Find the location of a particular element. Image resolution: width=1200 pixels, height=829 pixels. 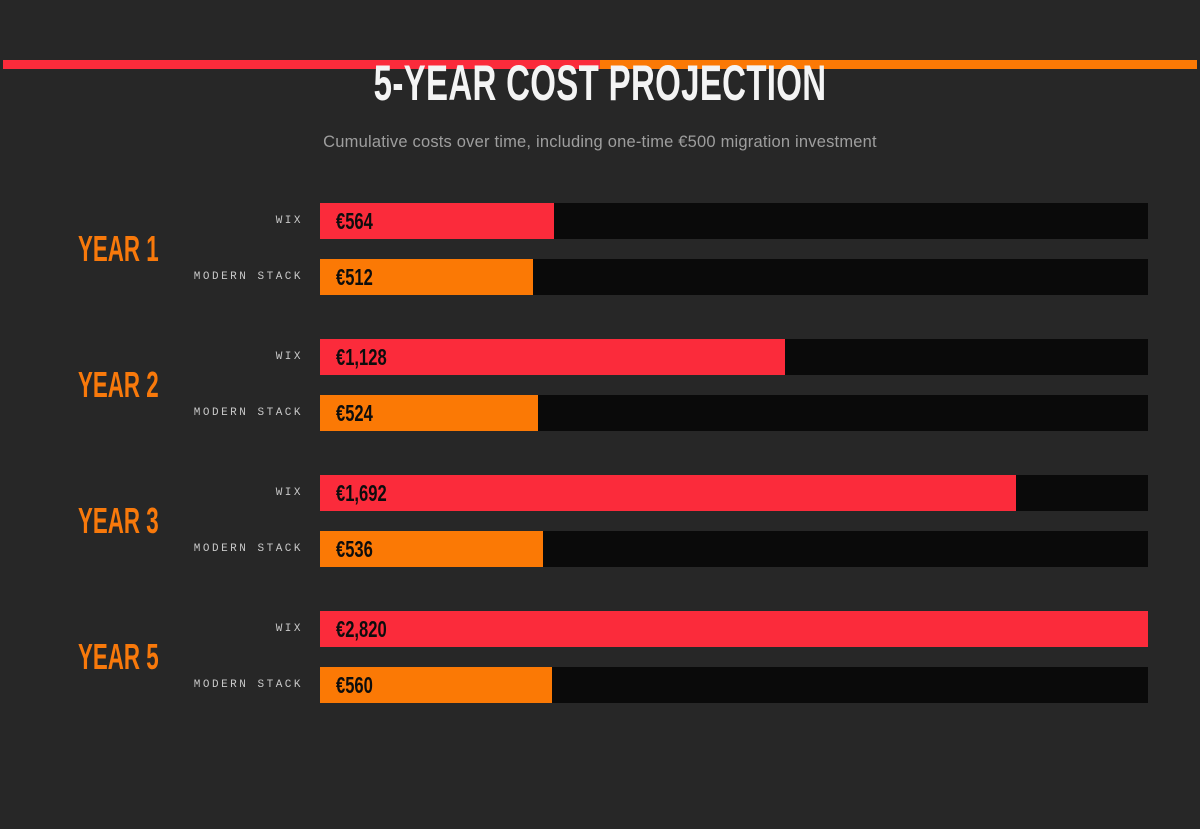

bar-fill-wix: €1,128 is located at coordinates (553, 357).